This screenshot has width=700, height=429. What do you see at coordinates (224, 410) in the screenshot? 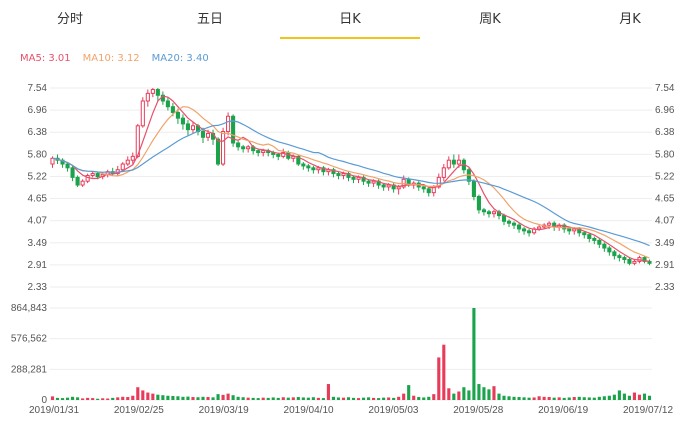
I see `date-tick-label: 2019/03/19` at bounding box center [224, 410].